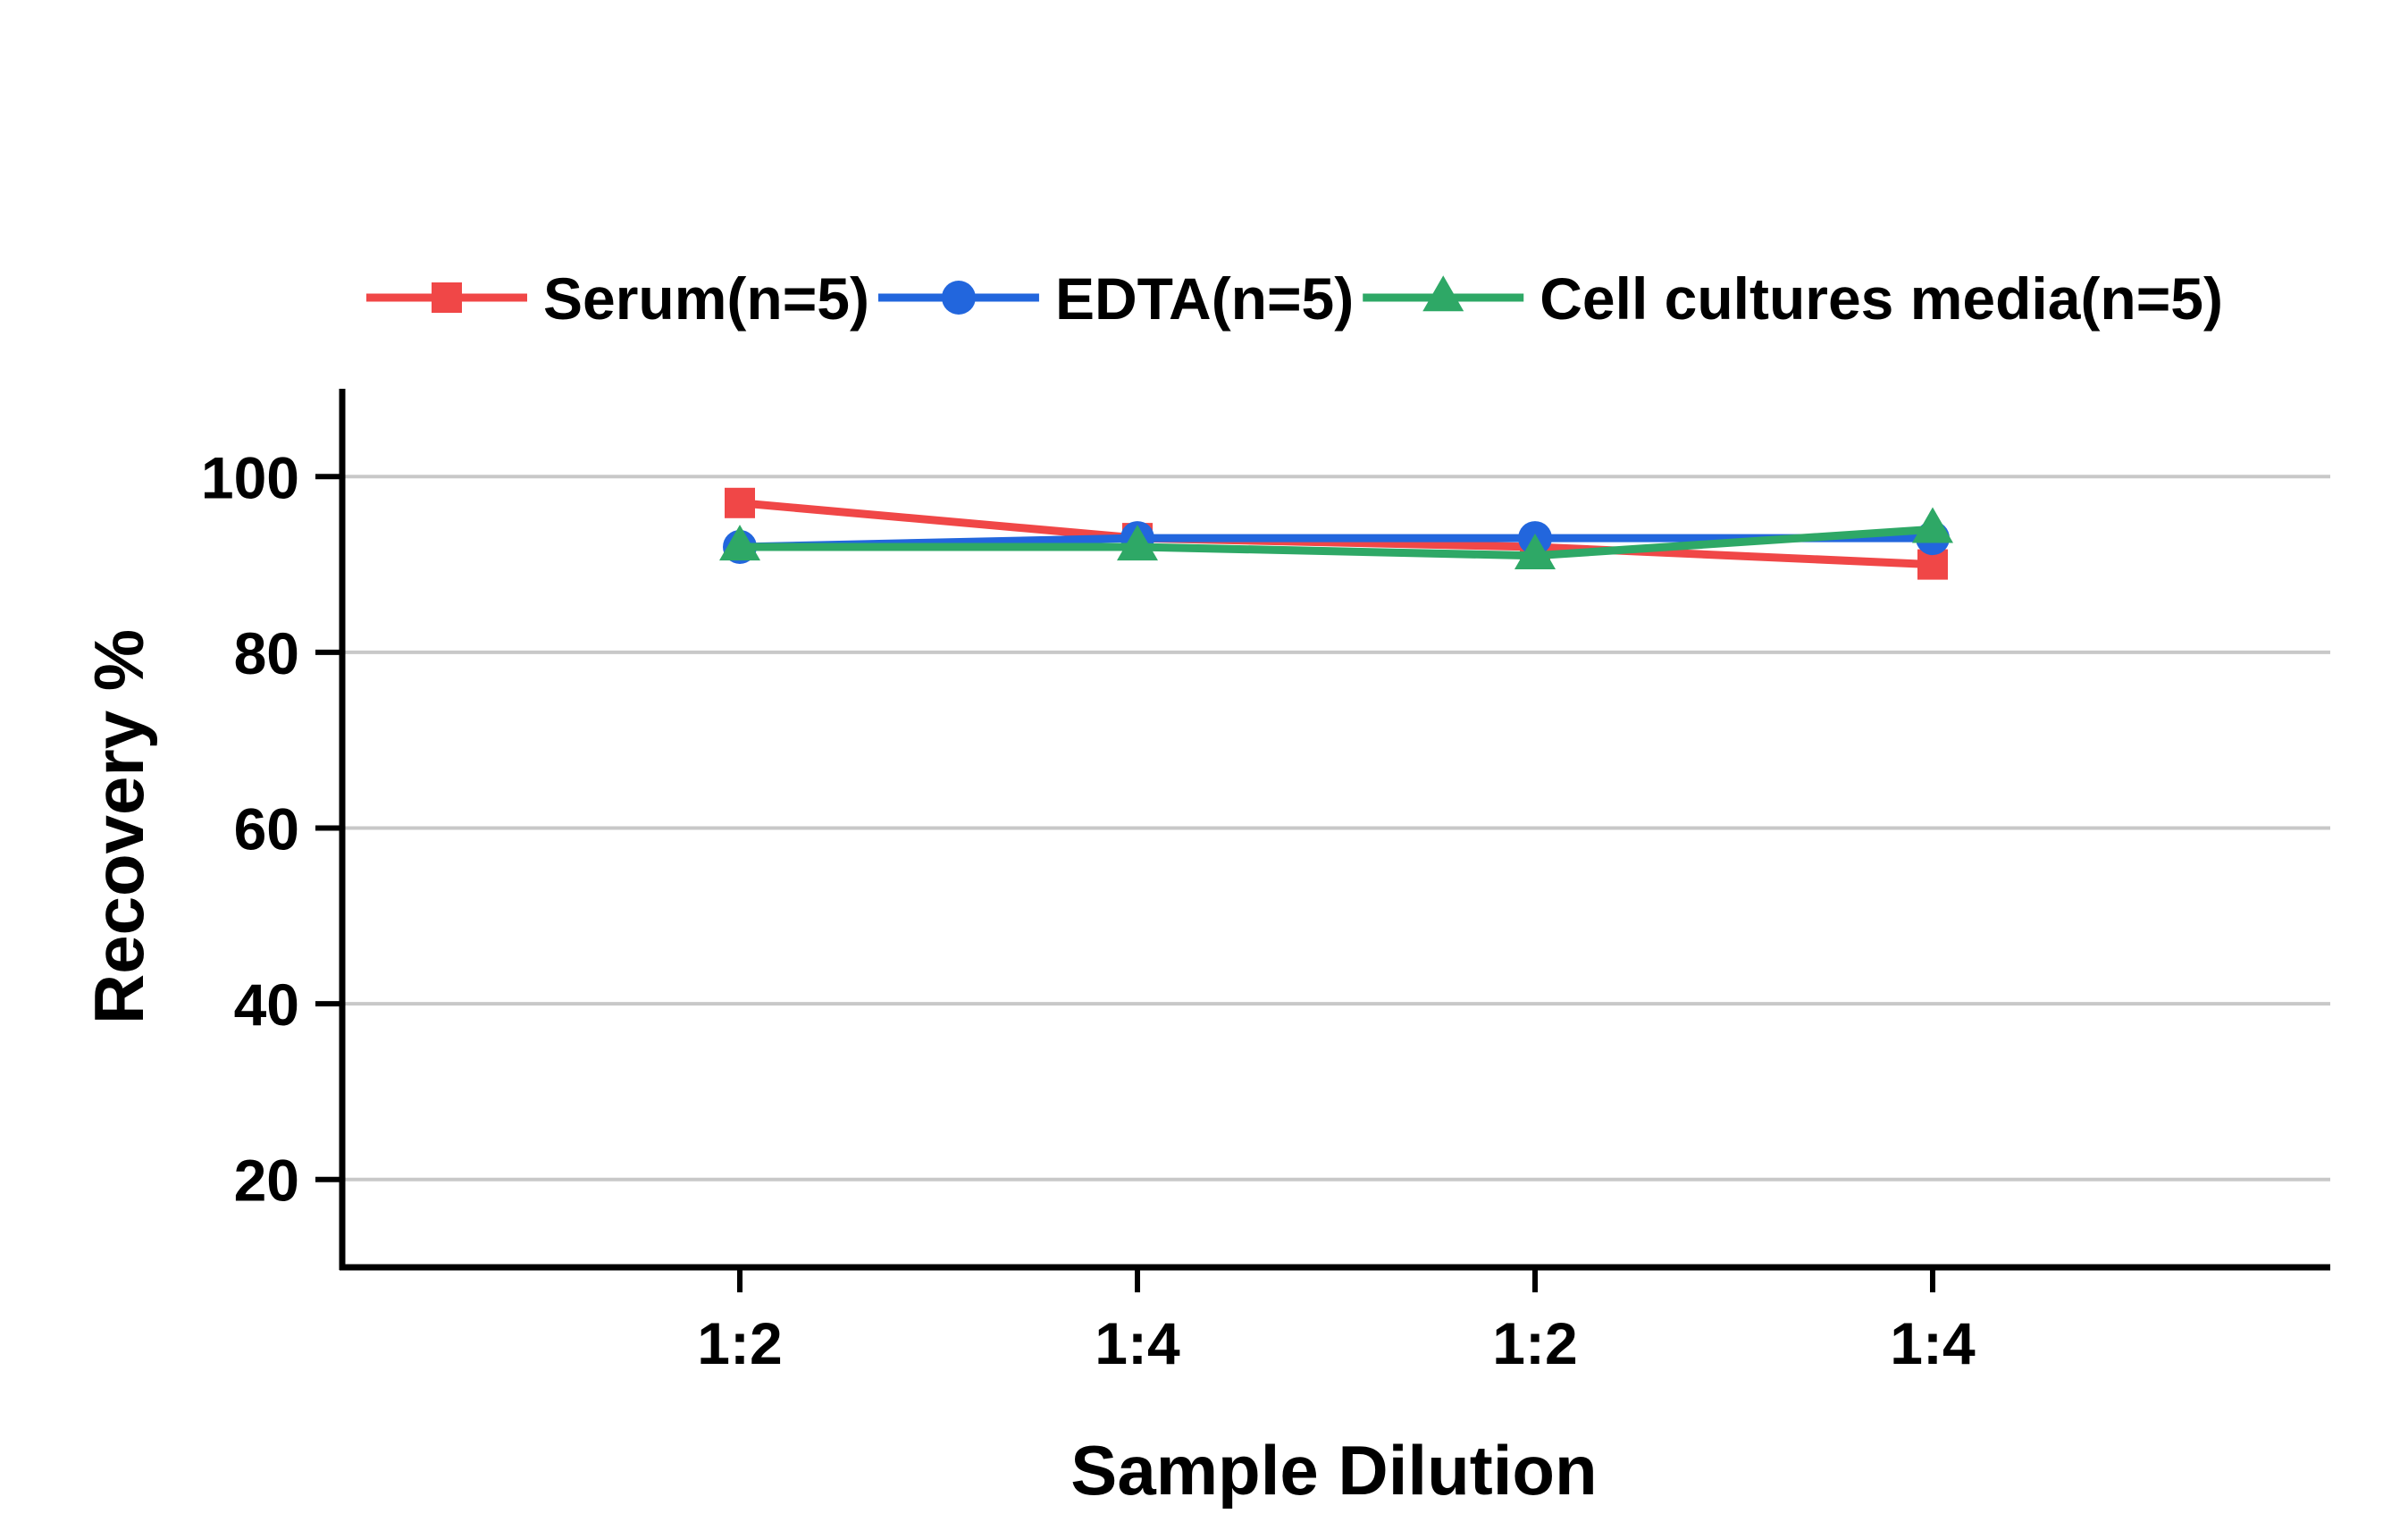 The image size is (2408, 1539). What do you see at coordinates (119, 826) in the screenshot?
I see `y-axis-title: Recovery %` at bounding box center [119, 826].